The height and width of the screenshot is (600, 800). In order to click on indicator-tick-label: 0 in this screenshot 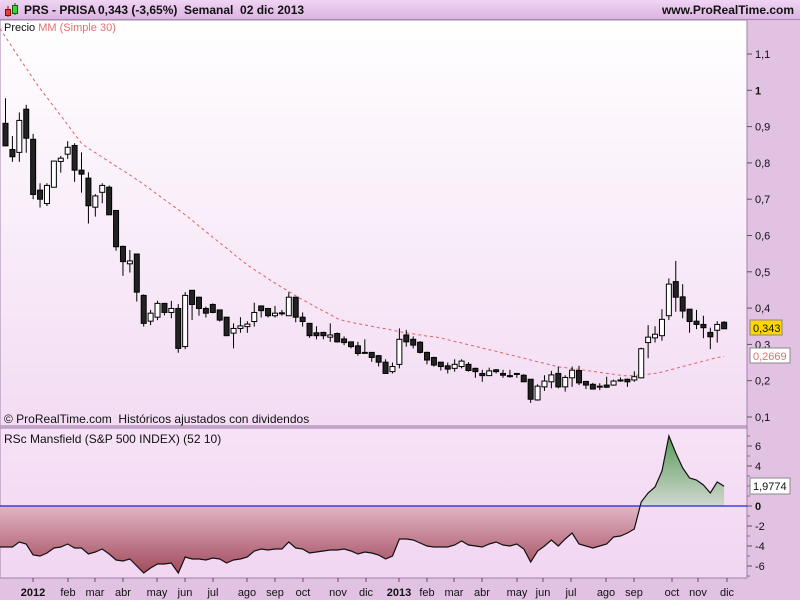, I will do `click(758, 507)`.